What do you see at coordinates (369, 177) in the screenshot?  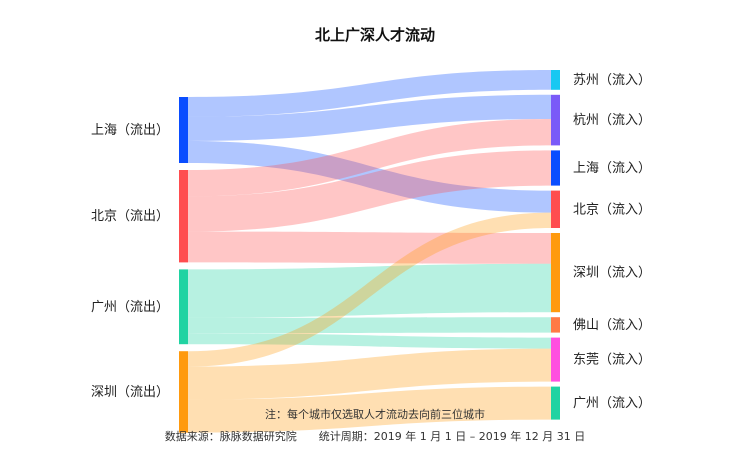 I see `flow-shanghai-to-beijing` at bounding box center [369, 177].